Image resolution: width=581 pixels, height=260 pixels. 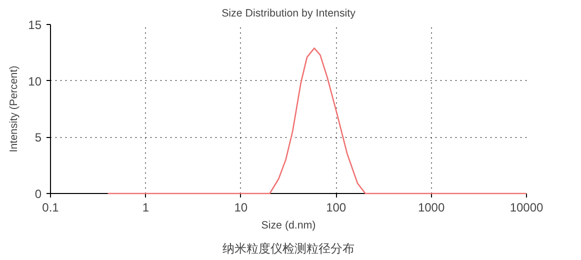 I want to click on y-tick-label: 10, so click(x=35, y=81).